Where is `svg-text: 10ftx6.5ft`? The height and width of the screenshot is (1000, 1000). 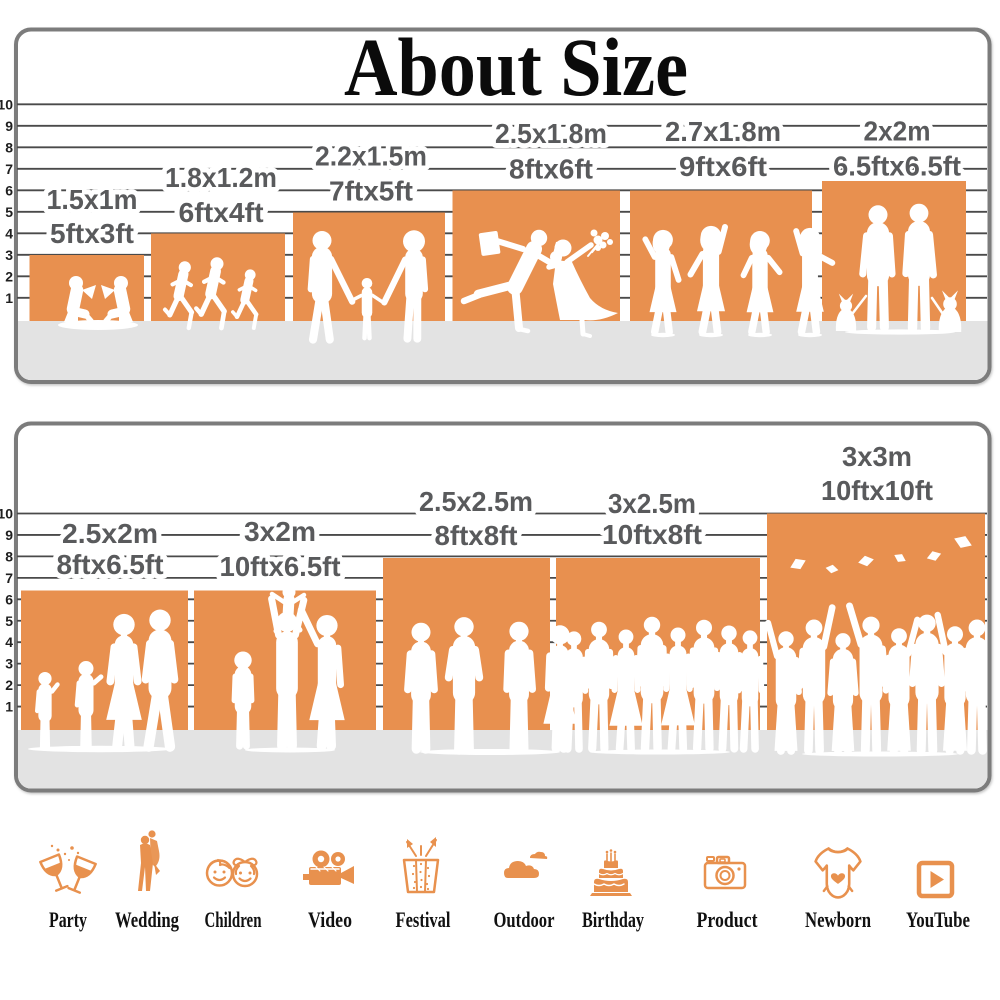
svg-text: 10ftx6.5ft is located at coordinates (280, 566).